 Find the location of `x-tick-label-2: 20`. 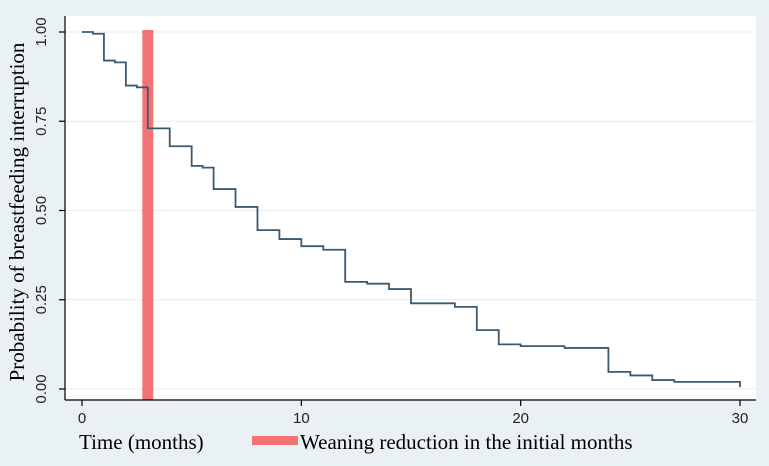

x-tick-label-2: 20 is located at coordinates (520, 418).